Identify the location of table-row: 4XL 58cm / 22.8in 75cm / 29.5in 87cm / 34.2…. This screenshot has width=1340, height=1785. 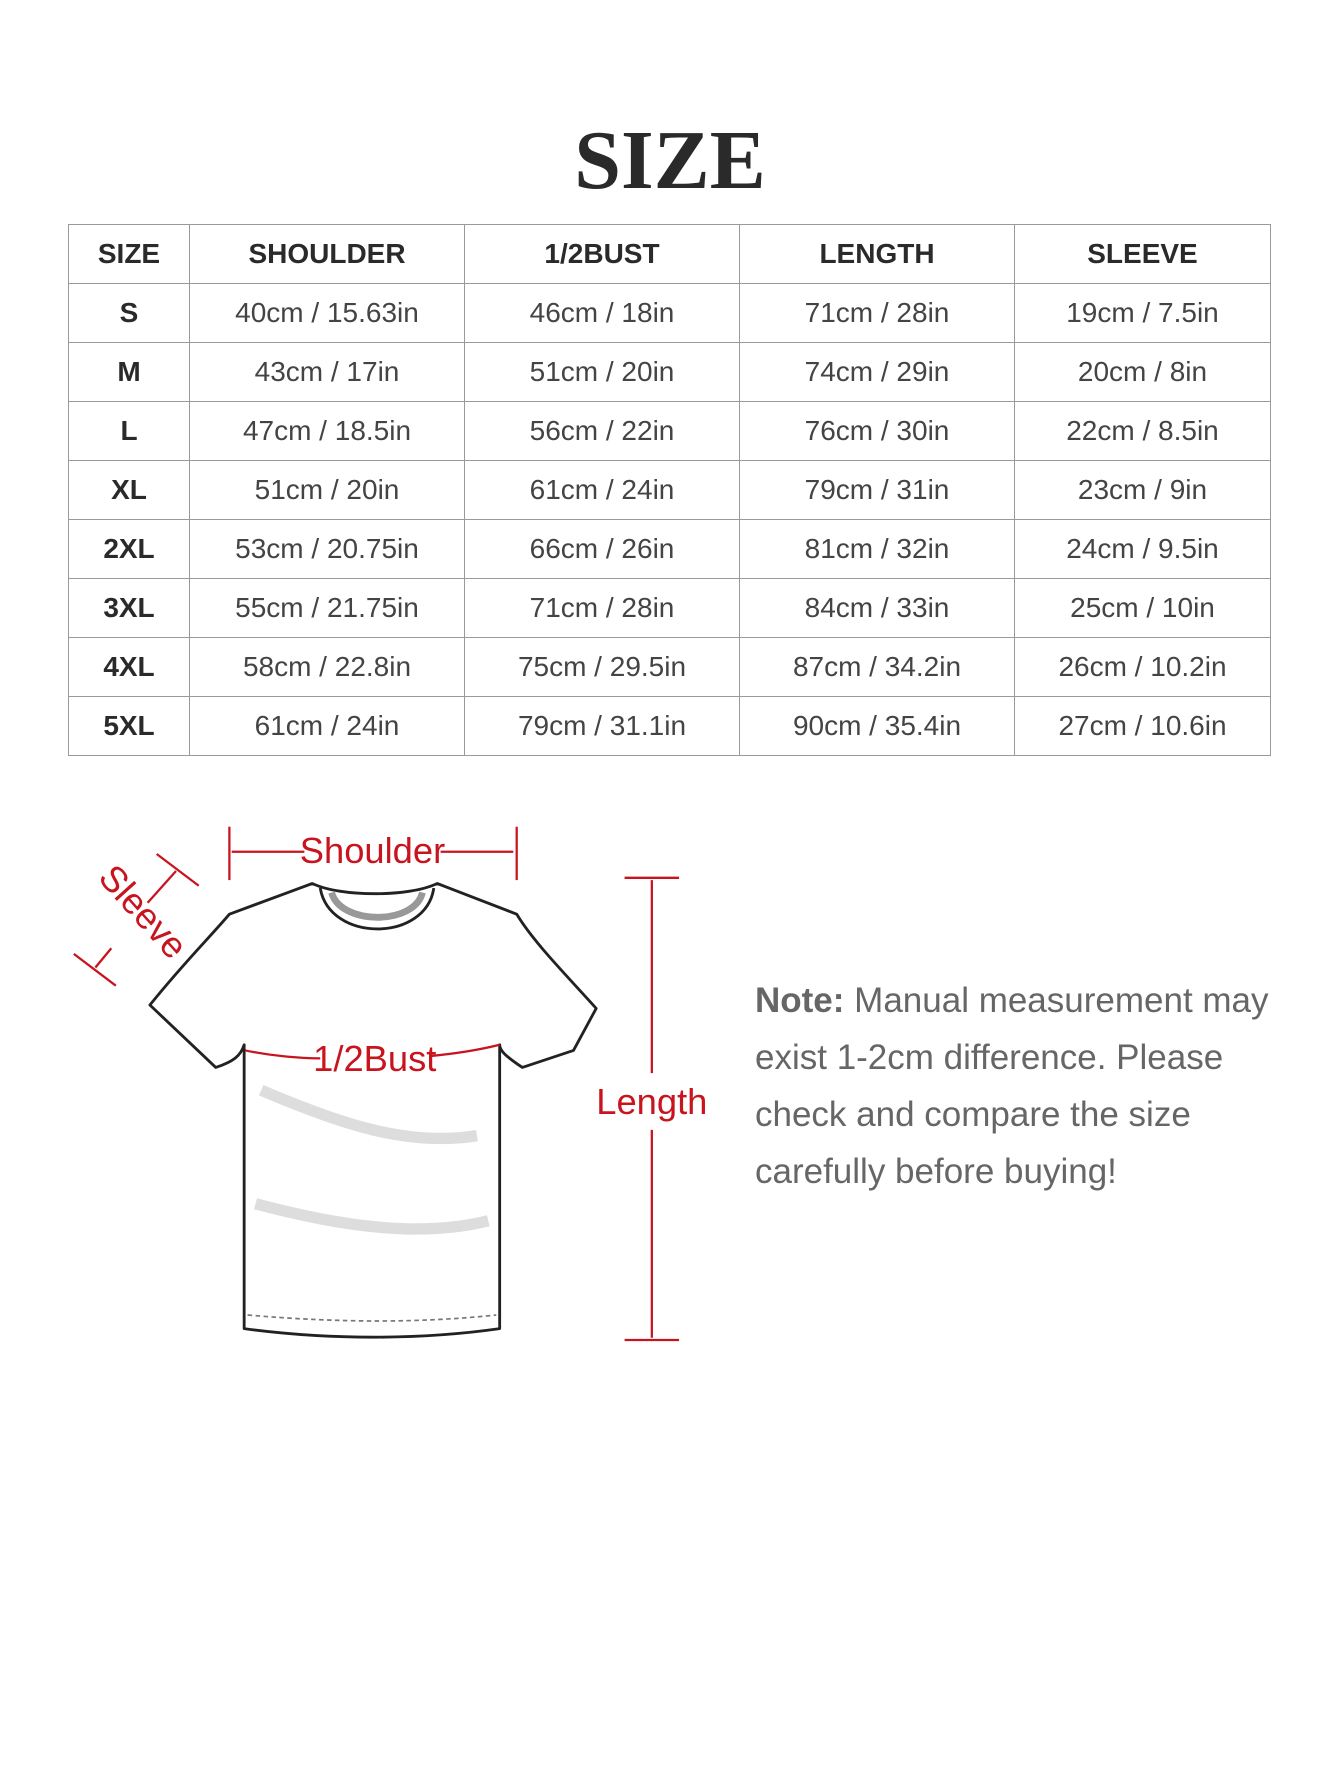
(669, 667).